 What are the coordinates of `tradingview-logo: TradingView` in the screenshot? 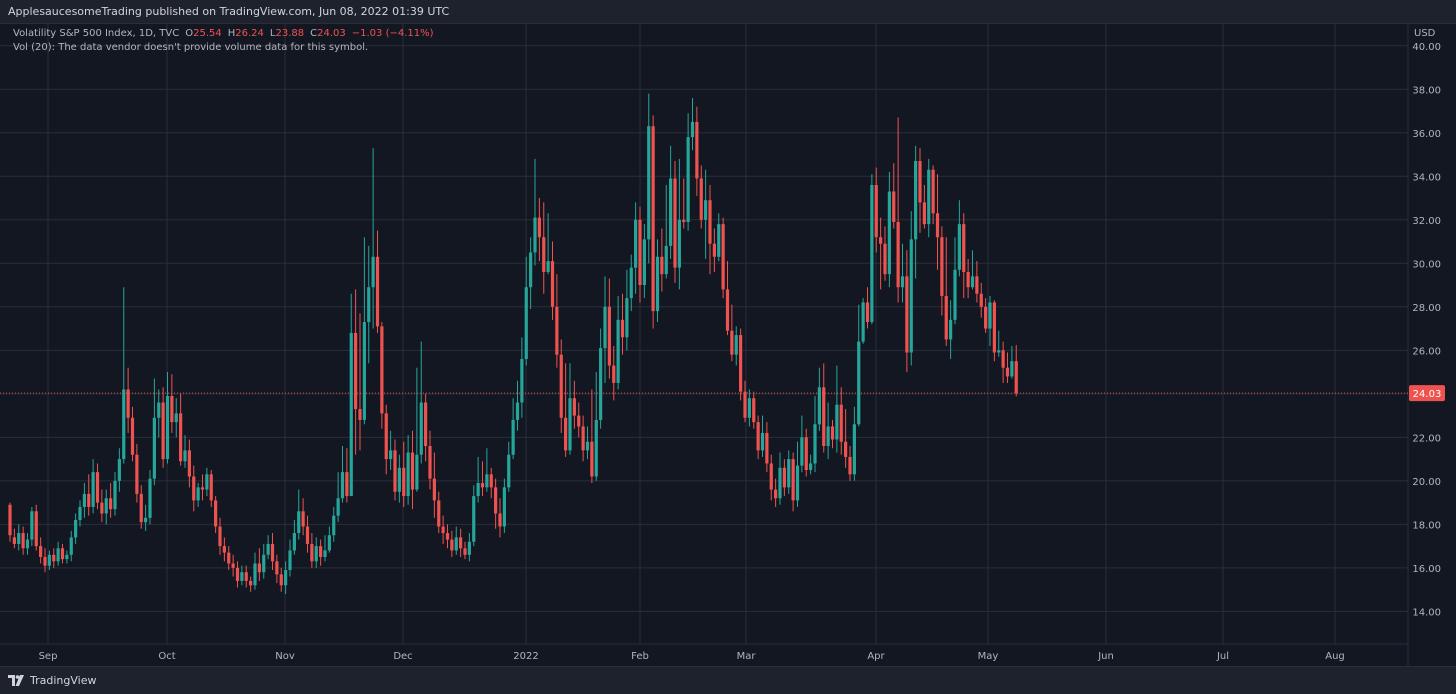 It's located at (52, 680).